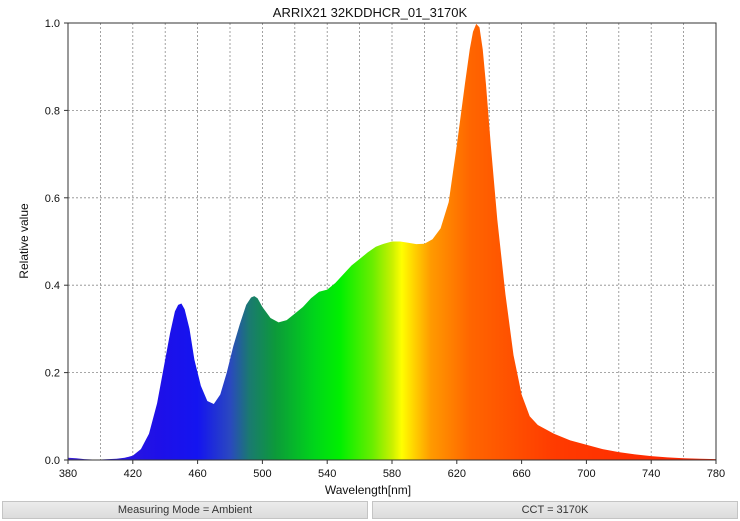  What do you see at coordinates (370, 510) in the screenshot?
I see `status-bar: Measuring Mode = Ambient CCT = 3170K` at bounding box center [370, 510].